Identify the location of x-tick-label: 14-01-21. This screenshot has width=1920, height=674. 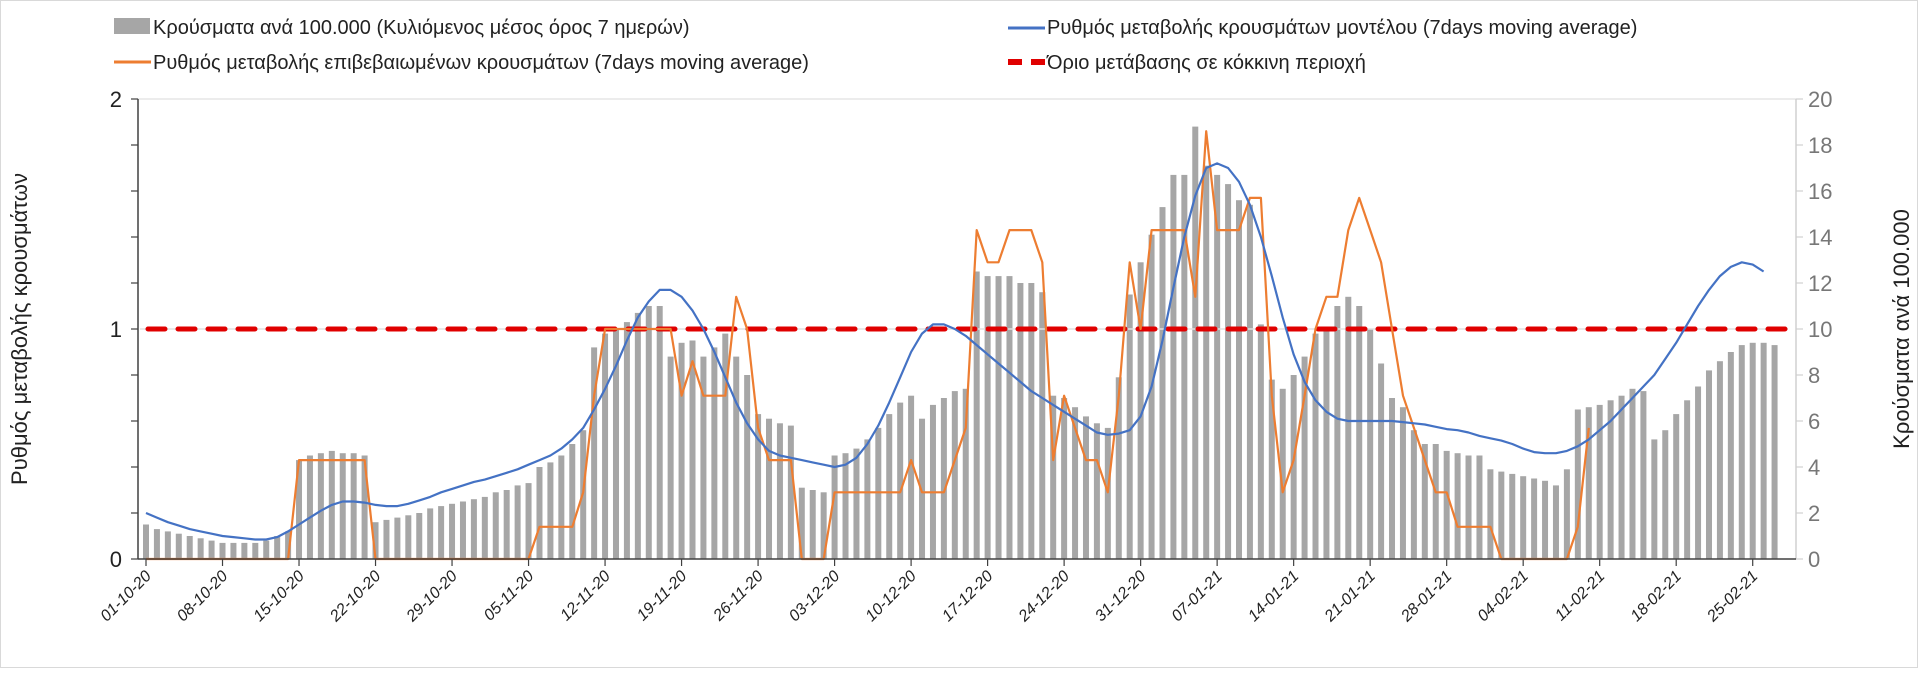
(1273, 596).